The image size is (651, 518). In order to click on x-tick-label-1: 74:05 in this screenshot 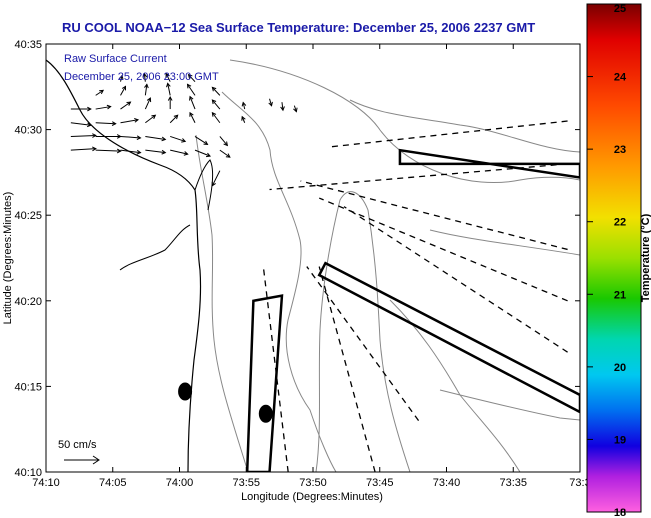, I will do `click(113, 483)`.